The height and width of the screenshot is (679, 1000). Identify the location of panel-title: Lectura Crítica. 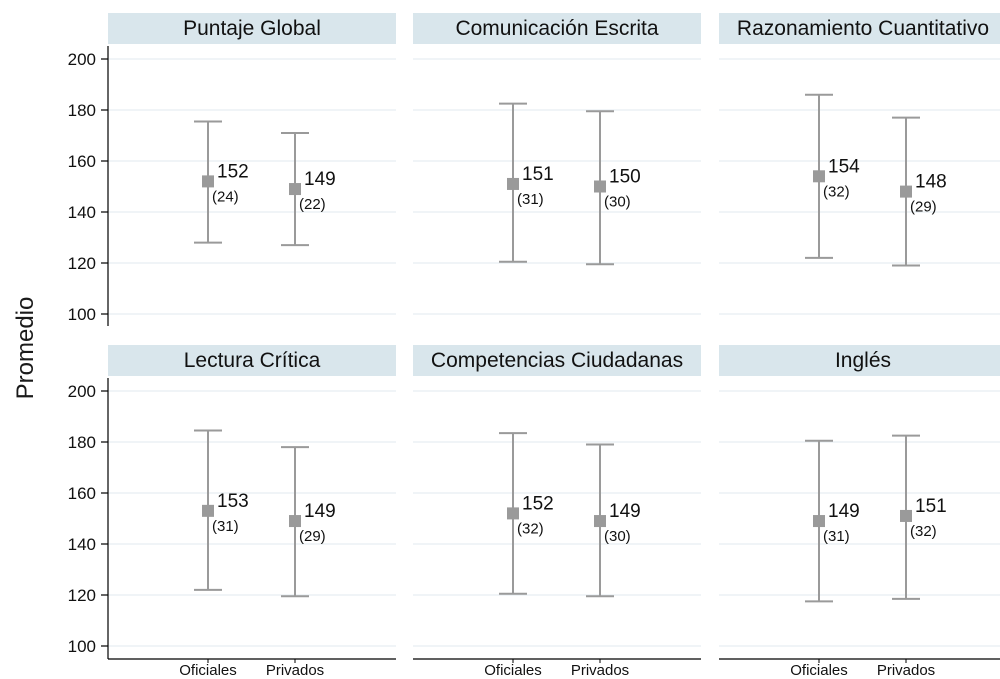
(252, 360).